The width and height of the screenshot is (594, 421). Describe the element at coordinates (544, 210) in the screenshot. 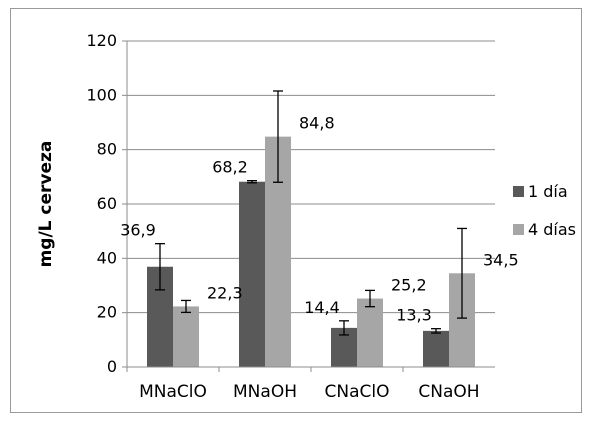

I see `legend: 1 día 4 días` at that location.